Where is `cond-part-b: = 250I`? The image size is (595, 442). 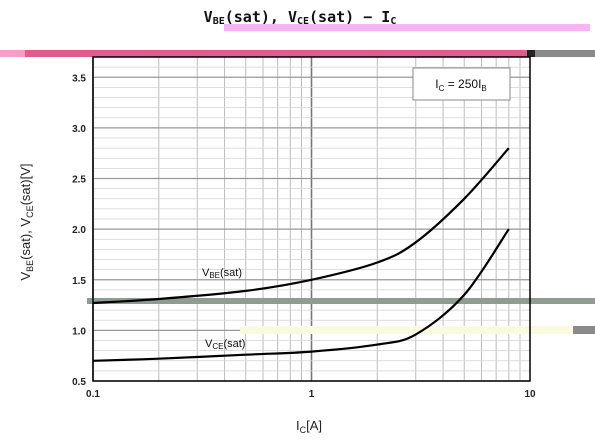 cond-part-b: = 250I is located at coordinates (462, 84).